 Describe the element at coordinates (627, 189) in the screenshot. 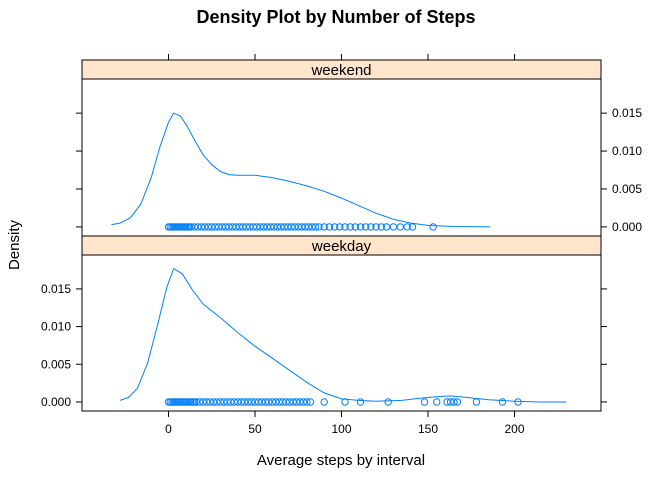

I see `y-tick-label: 0.005` at that location.